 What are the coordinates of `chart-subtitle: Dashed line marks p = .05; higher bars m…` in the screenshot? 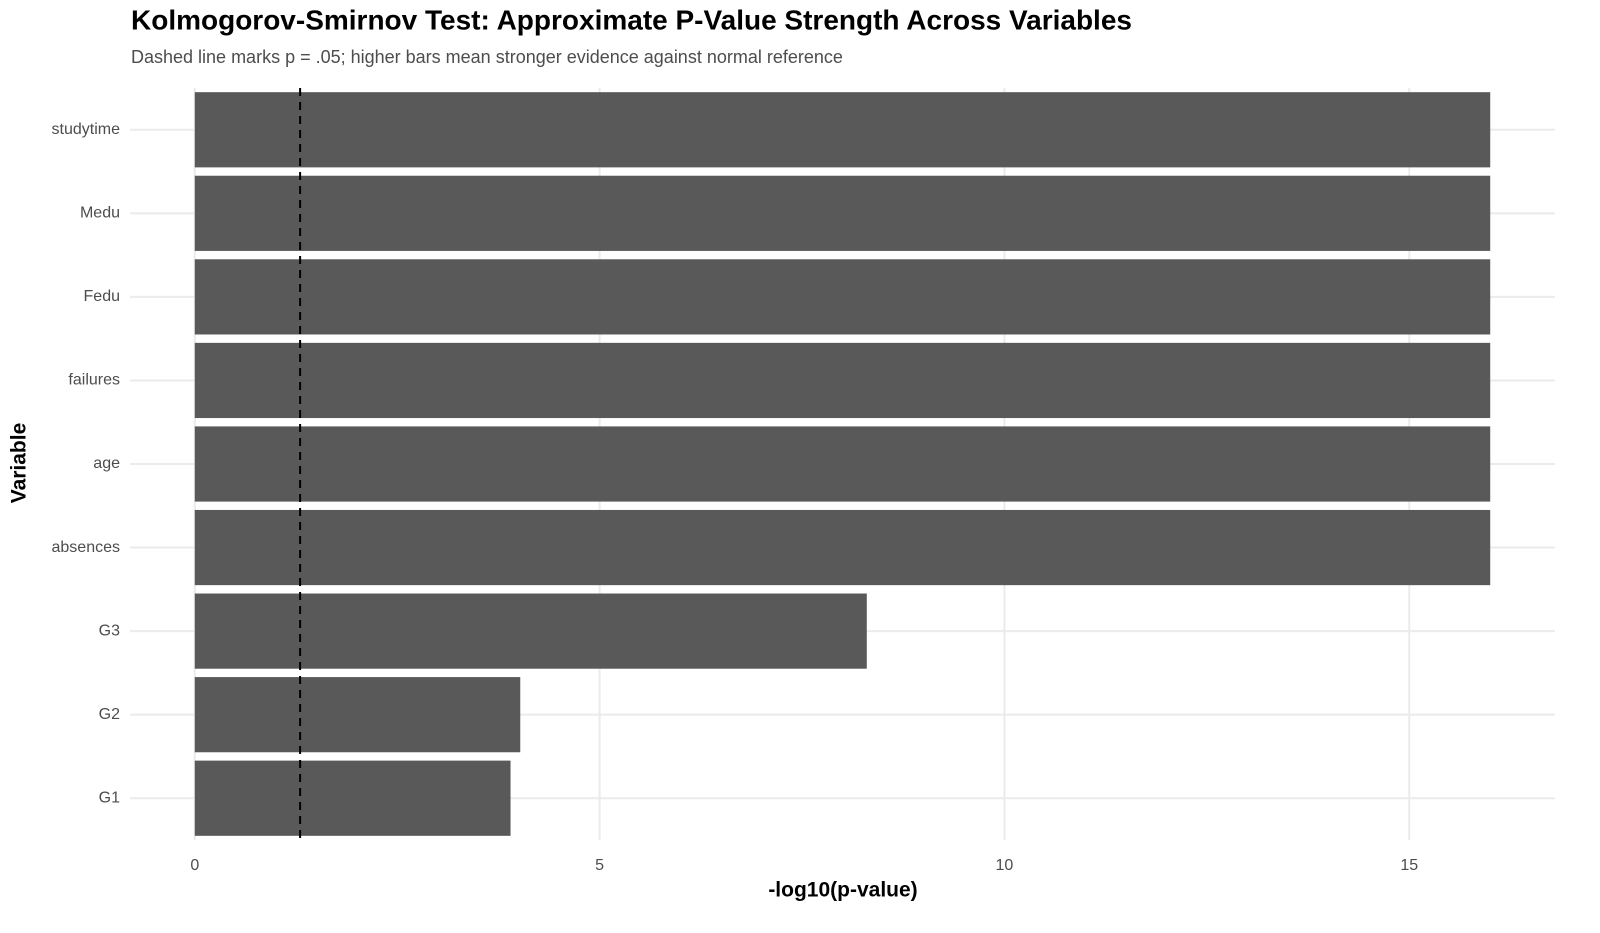 It's located at (487, 57).